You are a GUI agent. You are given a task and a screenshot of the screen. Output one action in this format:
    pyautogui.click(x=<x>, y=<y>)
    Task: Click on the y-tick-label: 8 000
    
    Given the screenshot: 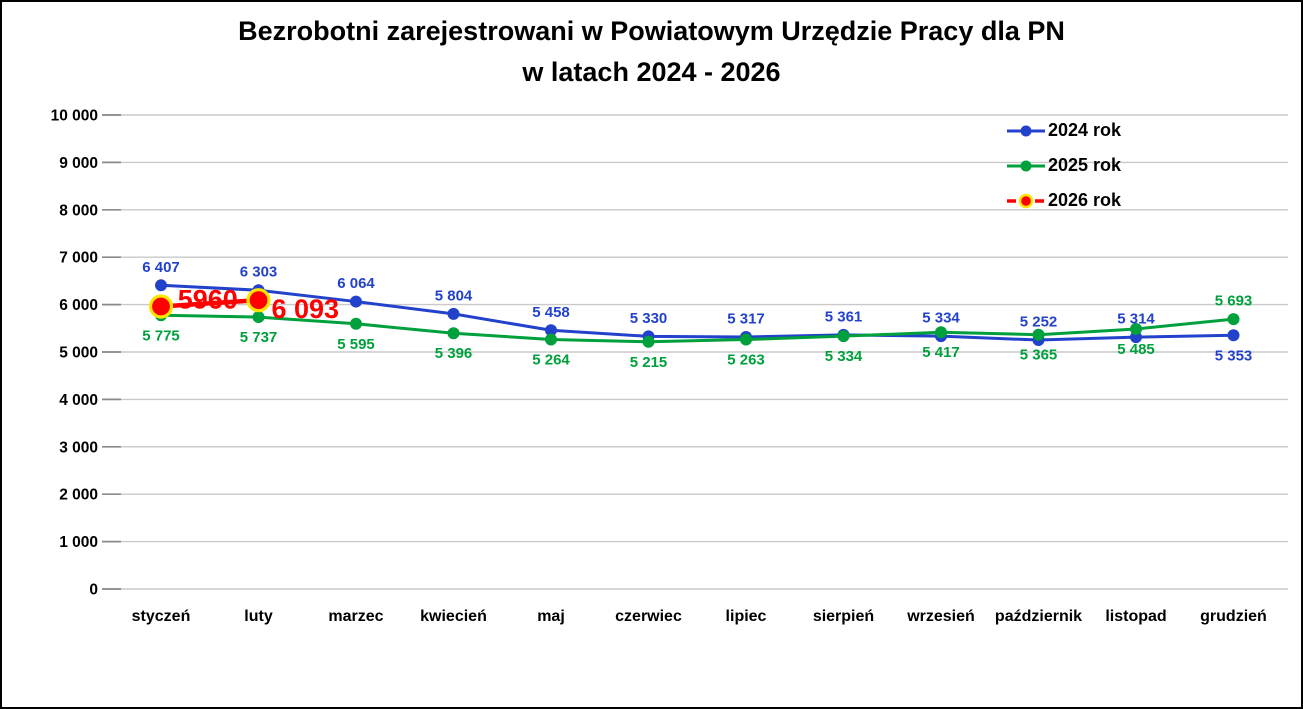 What is the action you would take?
    pyautogui.click(x=78, y=210)
    